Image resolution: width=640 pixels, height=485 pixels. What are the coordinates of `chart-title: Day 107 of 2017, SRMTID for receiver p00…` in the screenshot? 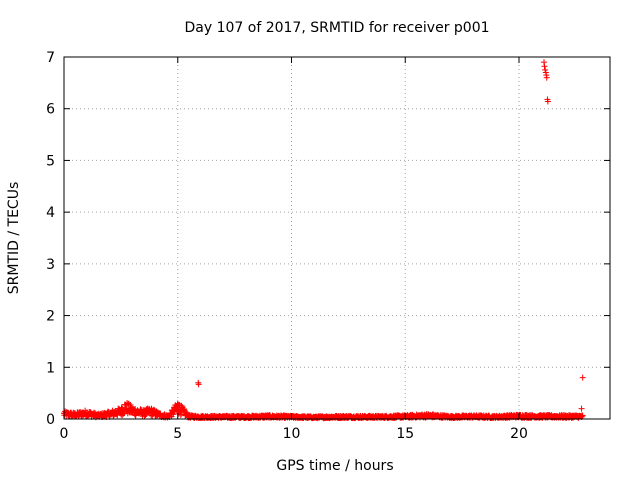 It's located at (336, 28).